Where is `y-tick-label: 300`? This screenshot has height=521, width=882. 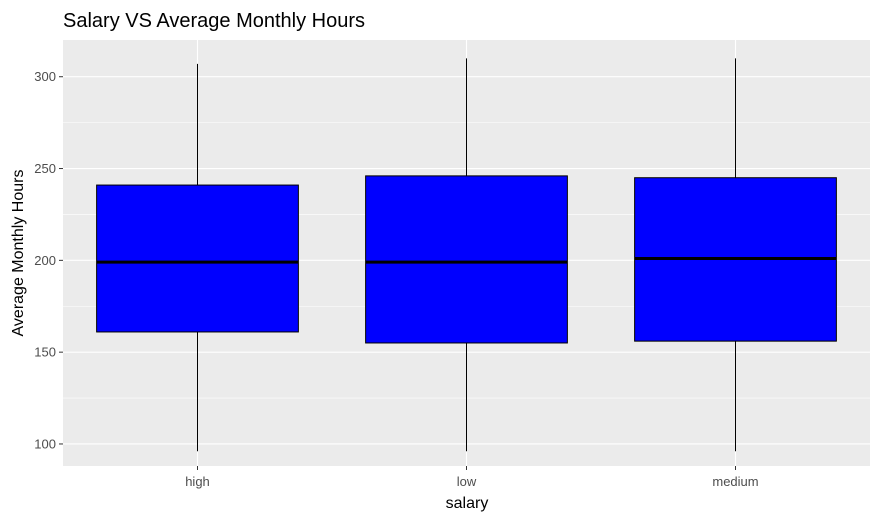 y-tick-label: 300 is located at coordinates (45, 76).